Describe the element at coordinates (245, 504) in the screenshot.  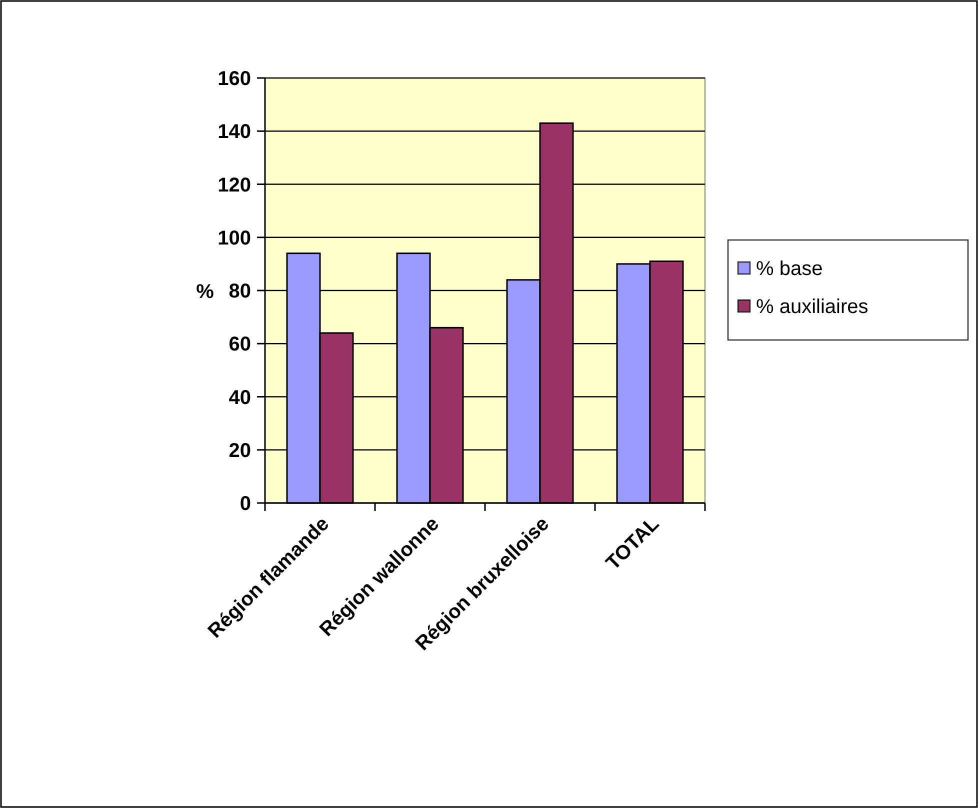
I see `y-tick-label: 0` at that location.